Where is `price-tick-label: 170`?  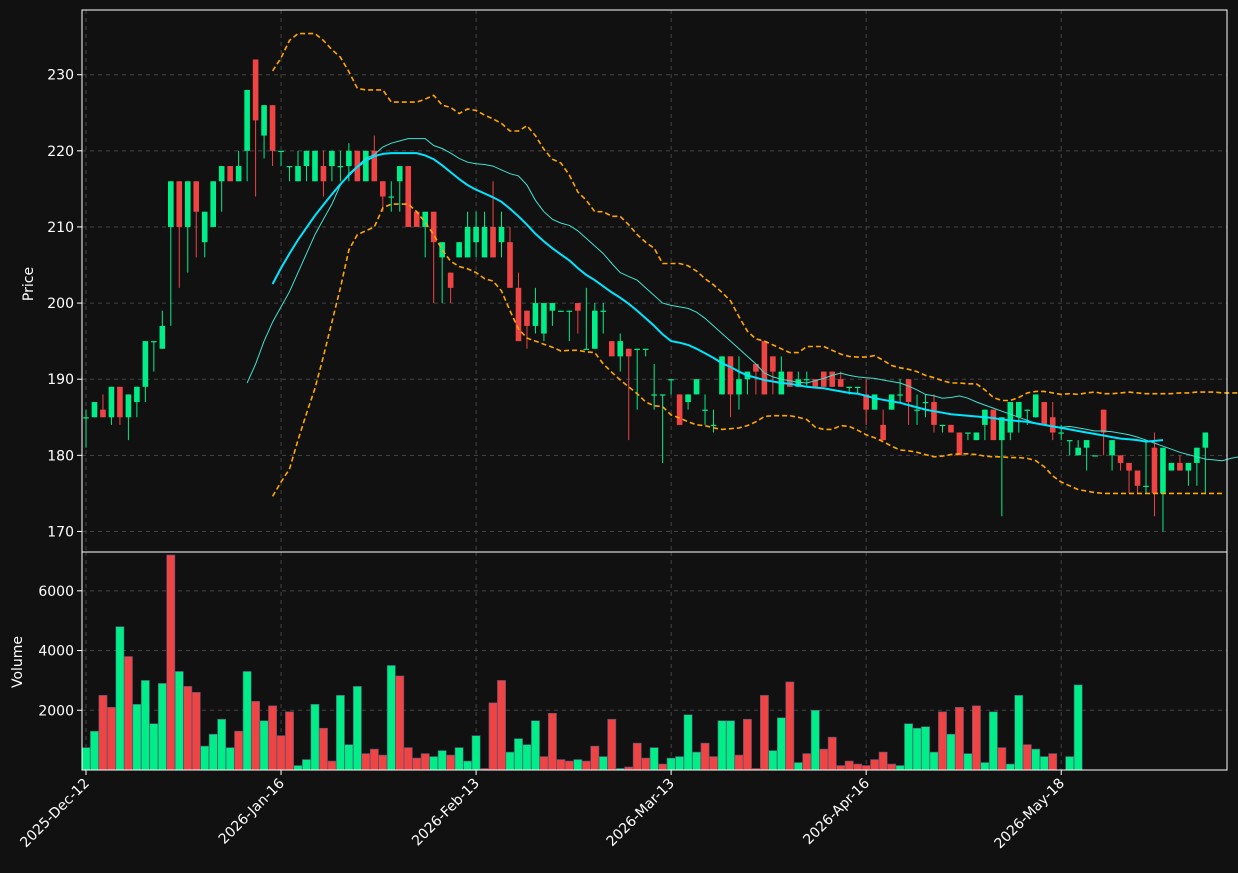
price-tick-label: 170 is located at coordinates (60, 532).